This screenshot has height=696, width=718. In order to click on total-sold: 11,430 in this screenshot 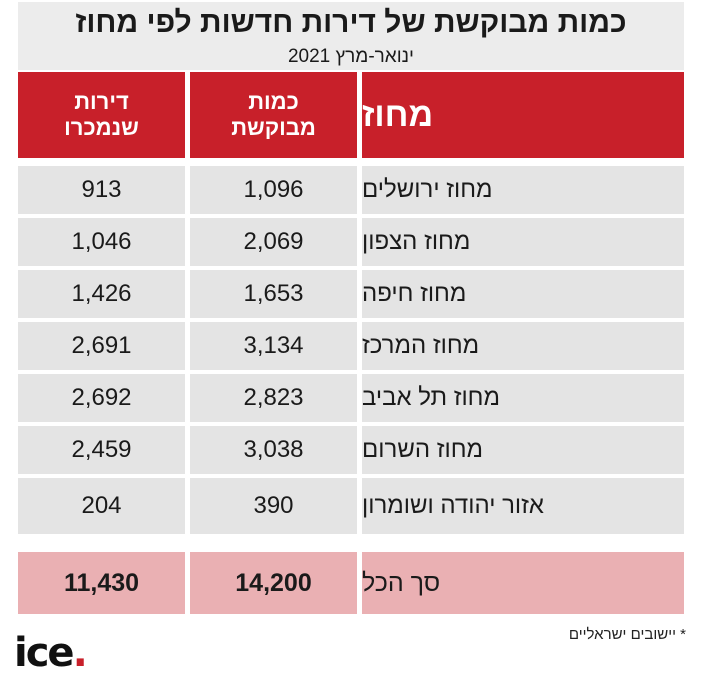, I will do `click(101, 583)`.